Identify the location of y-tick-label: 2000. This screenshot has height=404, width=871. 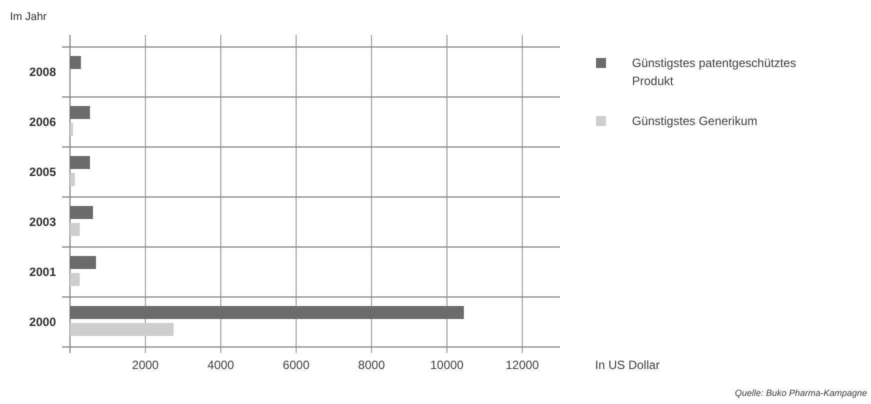
(42, 322).